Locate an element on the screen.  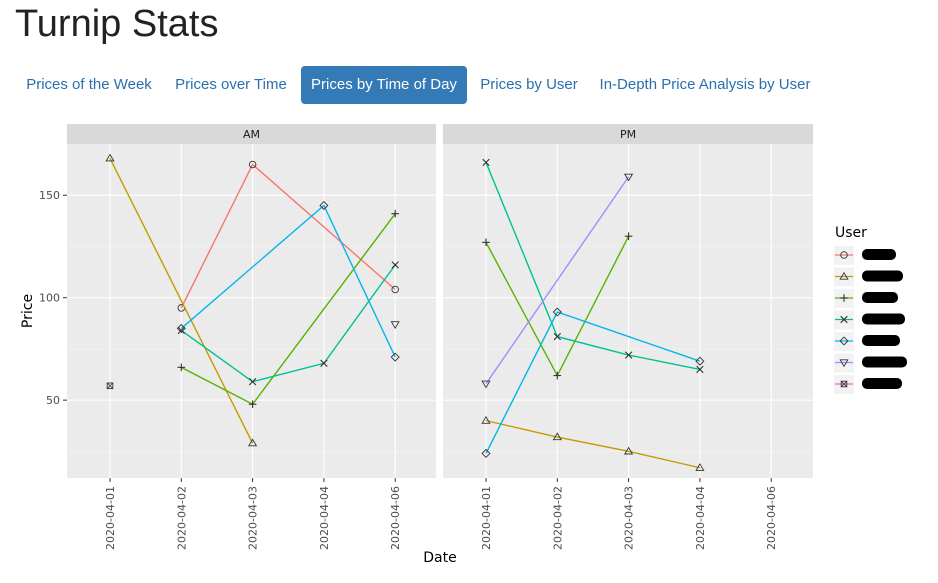
series-line-user-4-pm is located at coordinates (593, 266).